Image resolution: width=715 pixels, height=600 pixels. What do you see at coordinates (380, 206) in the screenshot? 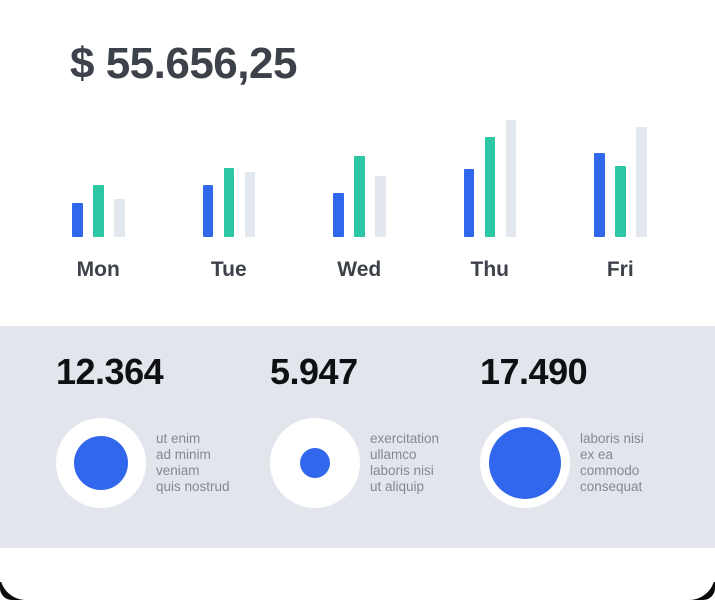
I see `bar-gray-wed` at bounding box center [380, 206].